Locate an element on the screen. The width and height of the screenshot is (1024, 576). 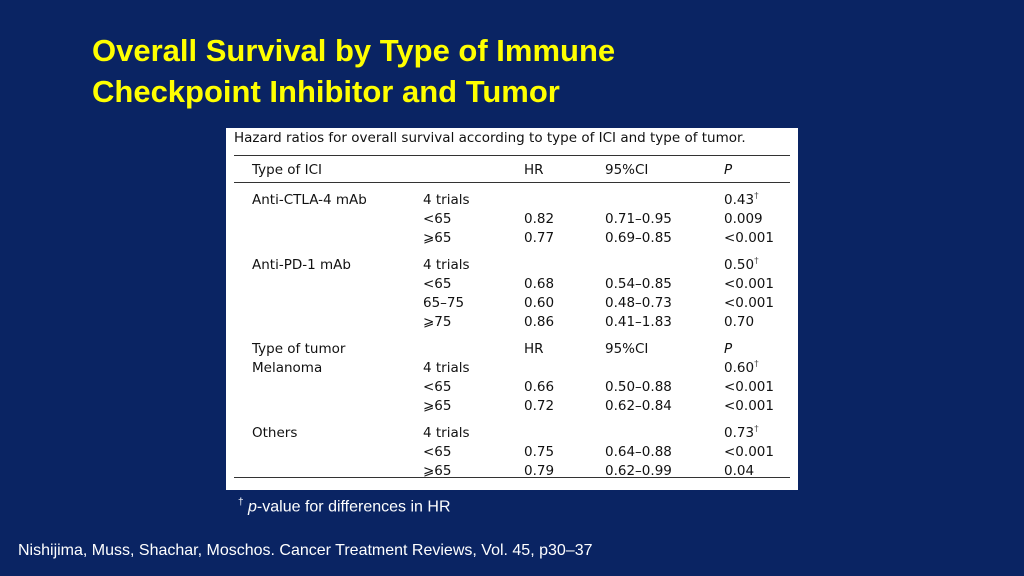
cell-text: 0.48–0.73 is located at coordinates (638, 303).